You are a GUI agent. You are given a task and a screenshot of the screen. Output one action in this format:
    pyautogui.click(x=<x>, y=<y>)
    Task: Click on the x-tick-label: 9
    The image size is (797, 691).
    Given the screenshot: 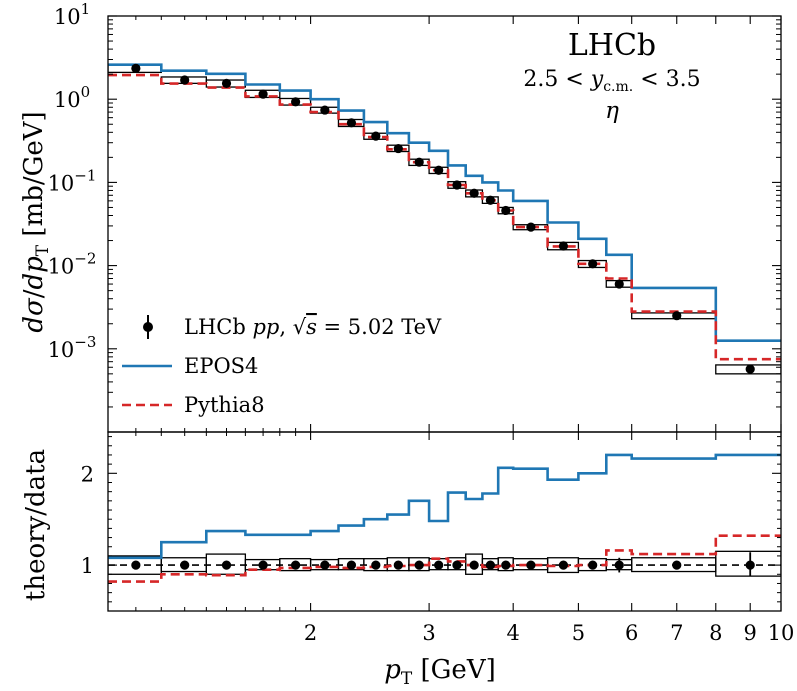 What is the action you would take?
    pyautogui.click(x=750, y=633)
    